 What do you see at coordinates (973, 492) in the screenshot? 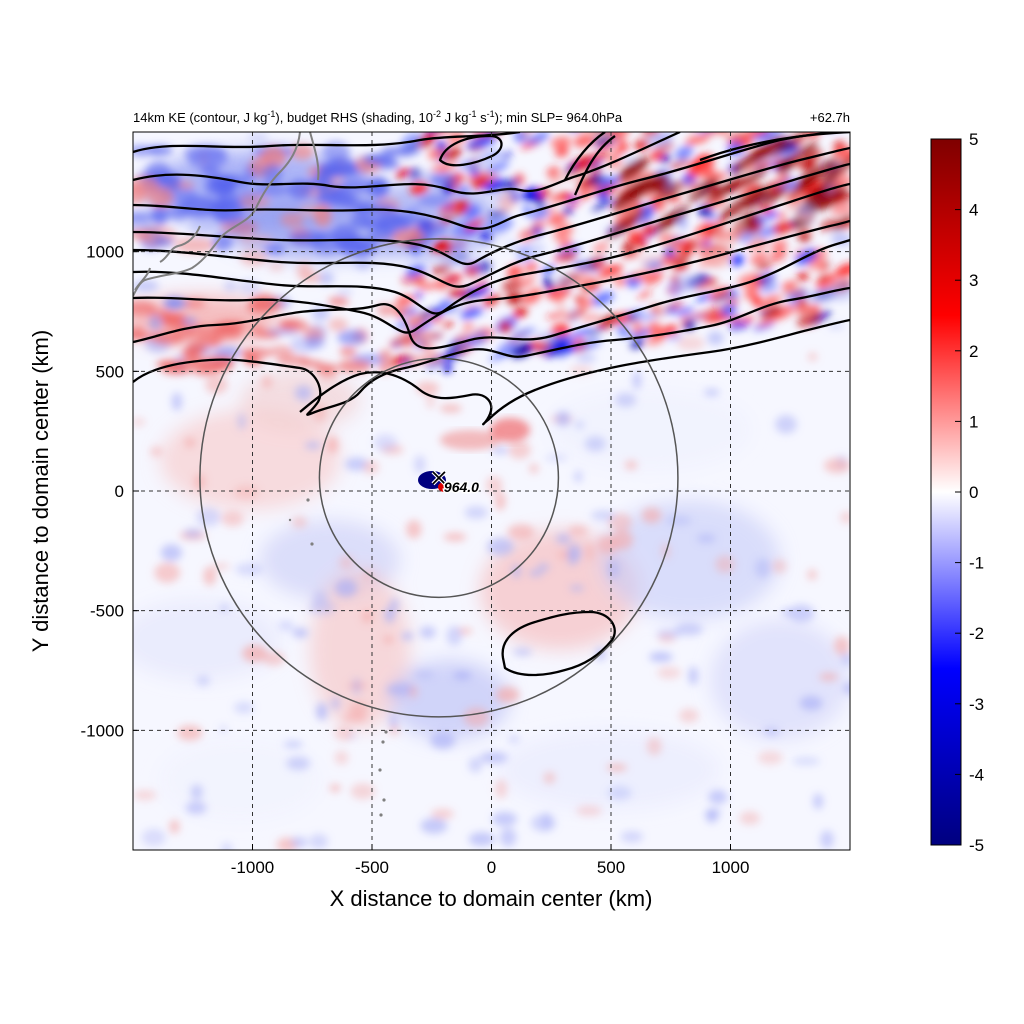
I see `colorbar-tick-label: 0` at bounding box center [973, 492].